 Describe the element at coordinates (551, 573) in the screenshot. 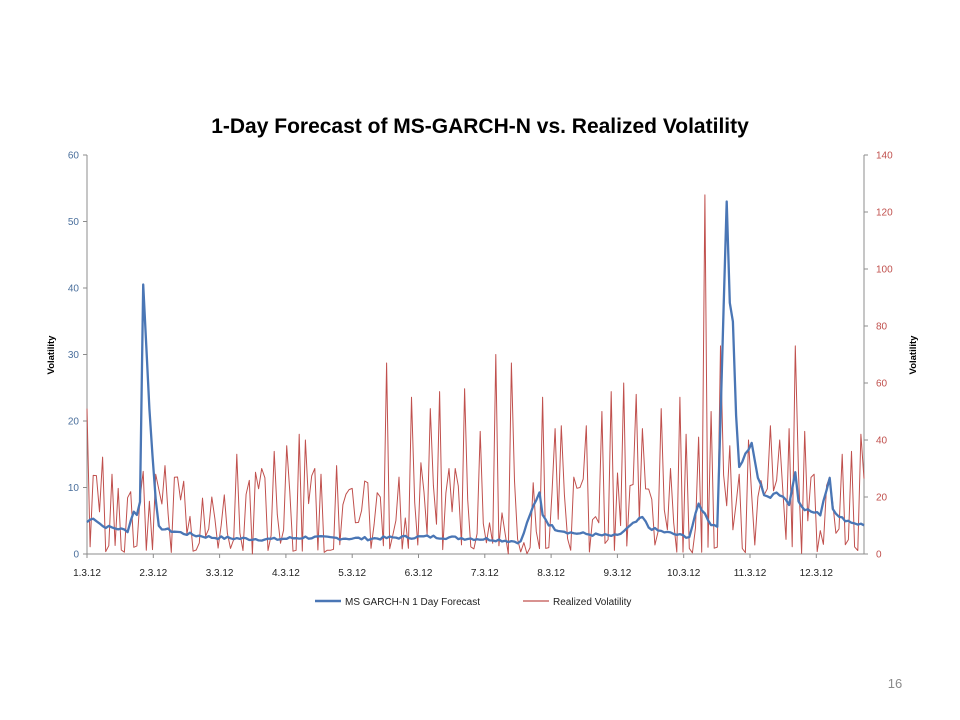

I see `x-tick-label: 8.3.12` at that location.